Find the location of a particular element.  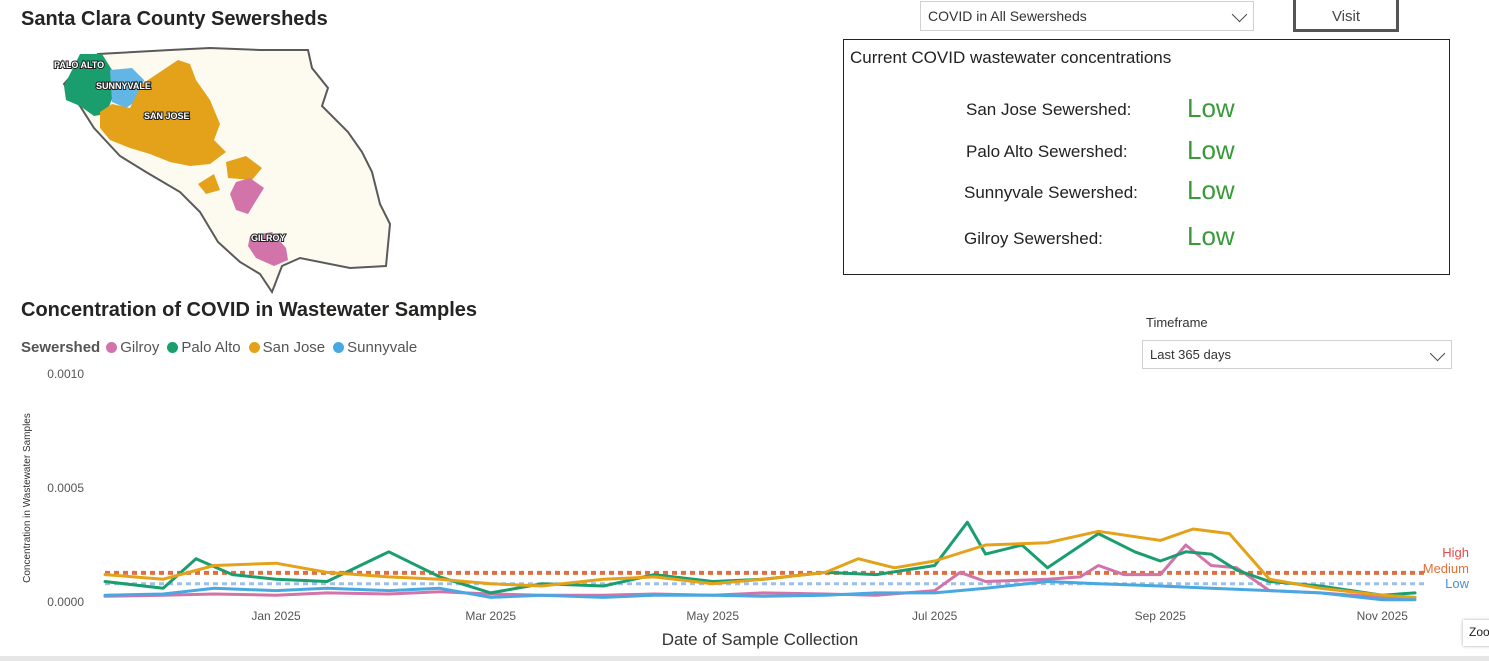

legend-label: Sunnyvale is located at coordinates (382, 347).